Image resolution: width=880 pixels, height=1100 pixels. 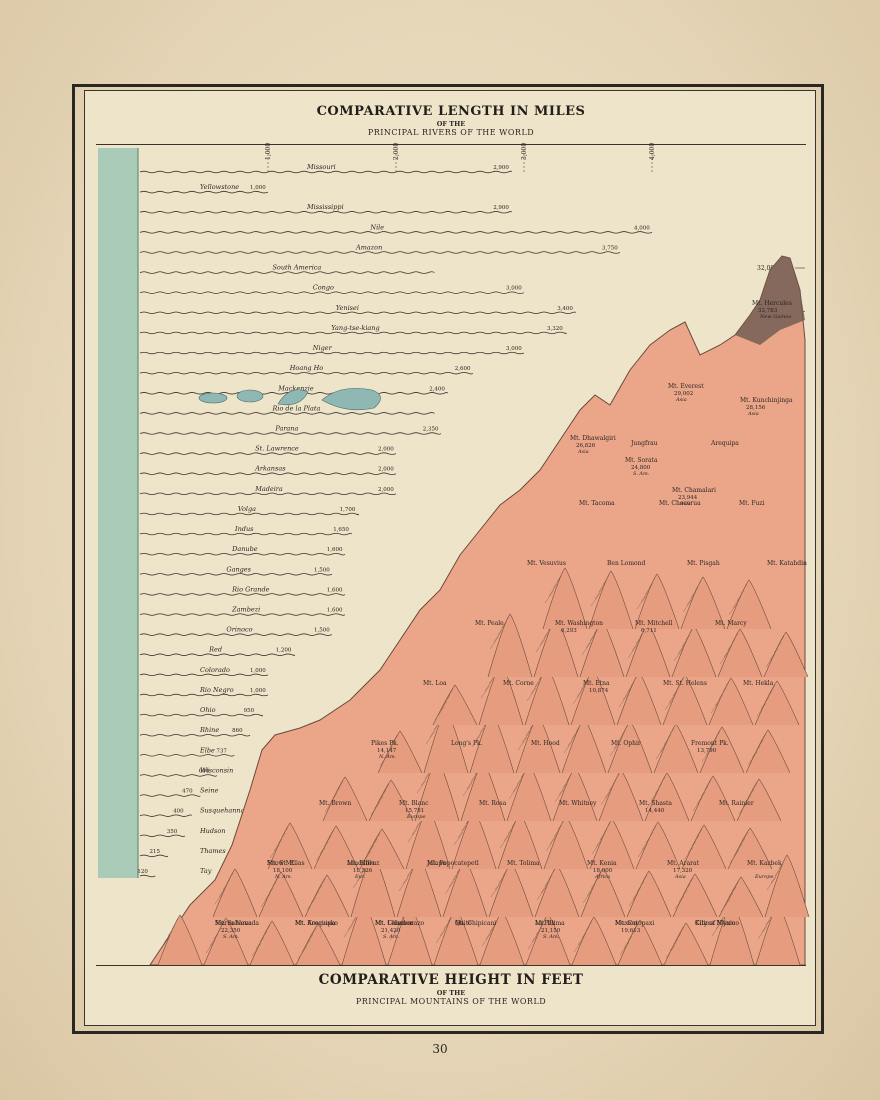 What do you see at coordinates (396, 151) in the screenshot?
I see `river-scale-tick-label: 2,000` at bounding box center [396, 151].